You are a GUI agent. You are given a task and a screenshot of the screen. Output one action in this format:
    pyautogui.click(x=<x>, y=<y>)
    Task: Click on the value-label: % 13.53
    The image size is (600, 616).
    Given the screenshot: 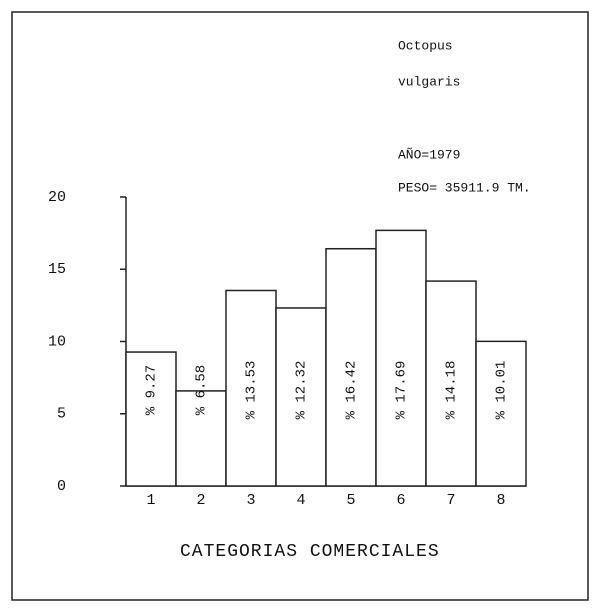 What is the action you would take?
    pyautogui.click(x=252, y=390)
    